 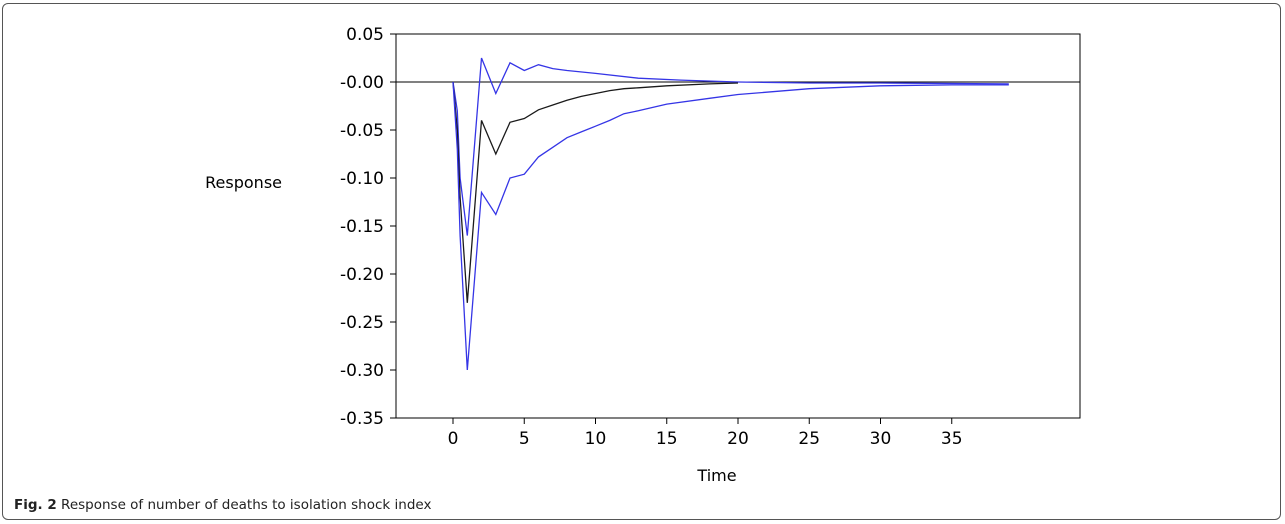 I want to click on y-tick-label: -0.05, so click(x=362, y=131).